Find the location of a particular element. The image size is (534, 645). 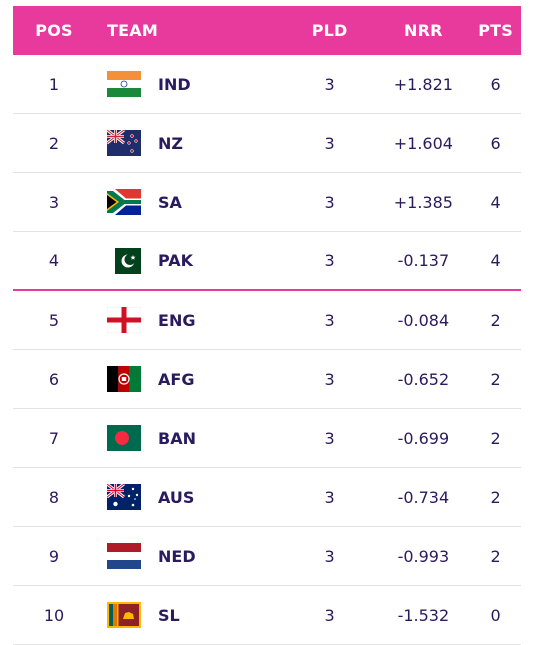

row-team: AFG is located at coordinates (189, 379).